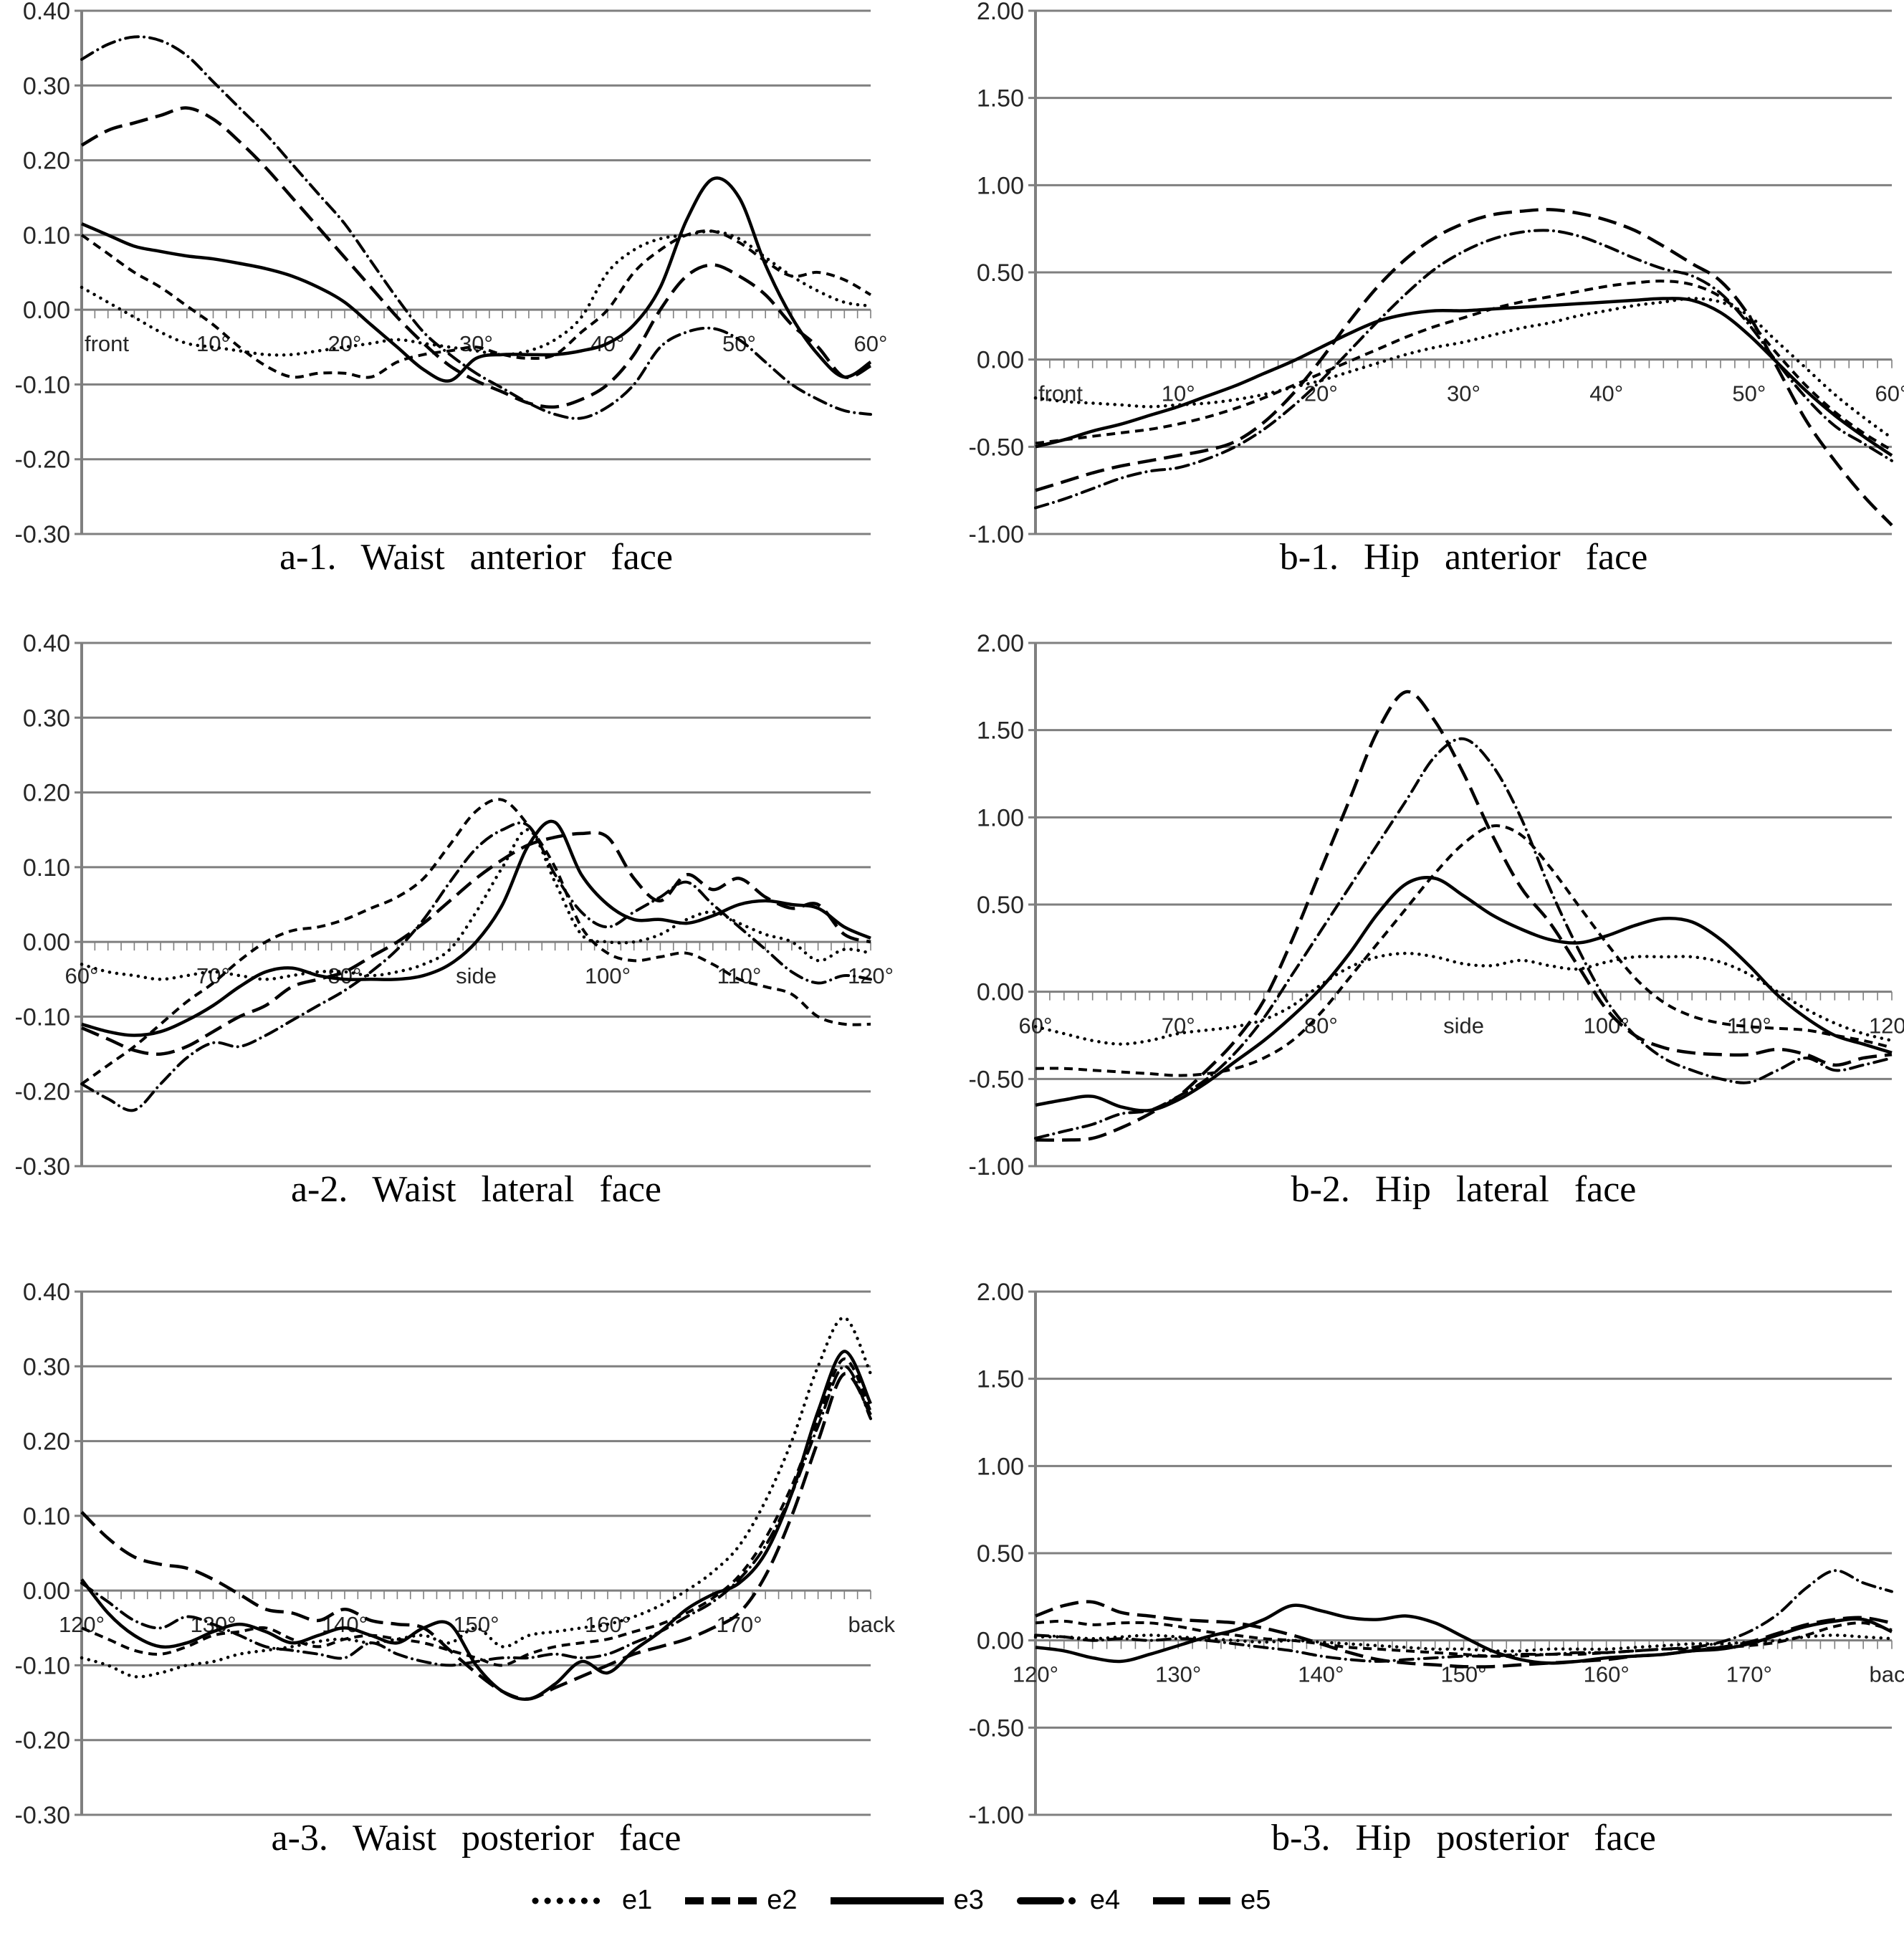 This screenshot has width=1904, height=1951. Describe the element at coordinates (1606, 393) in the screenshot. I see `x-axis-tick-label: 40°` at that location.